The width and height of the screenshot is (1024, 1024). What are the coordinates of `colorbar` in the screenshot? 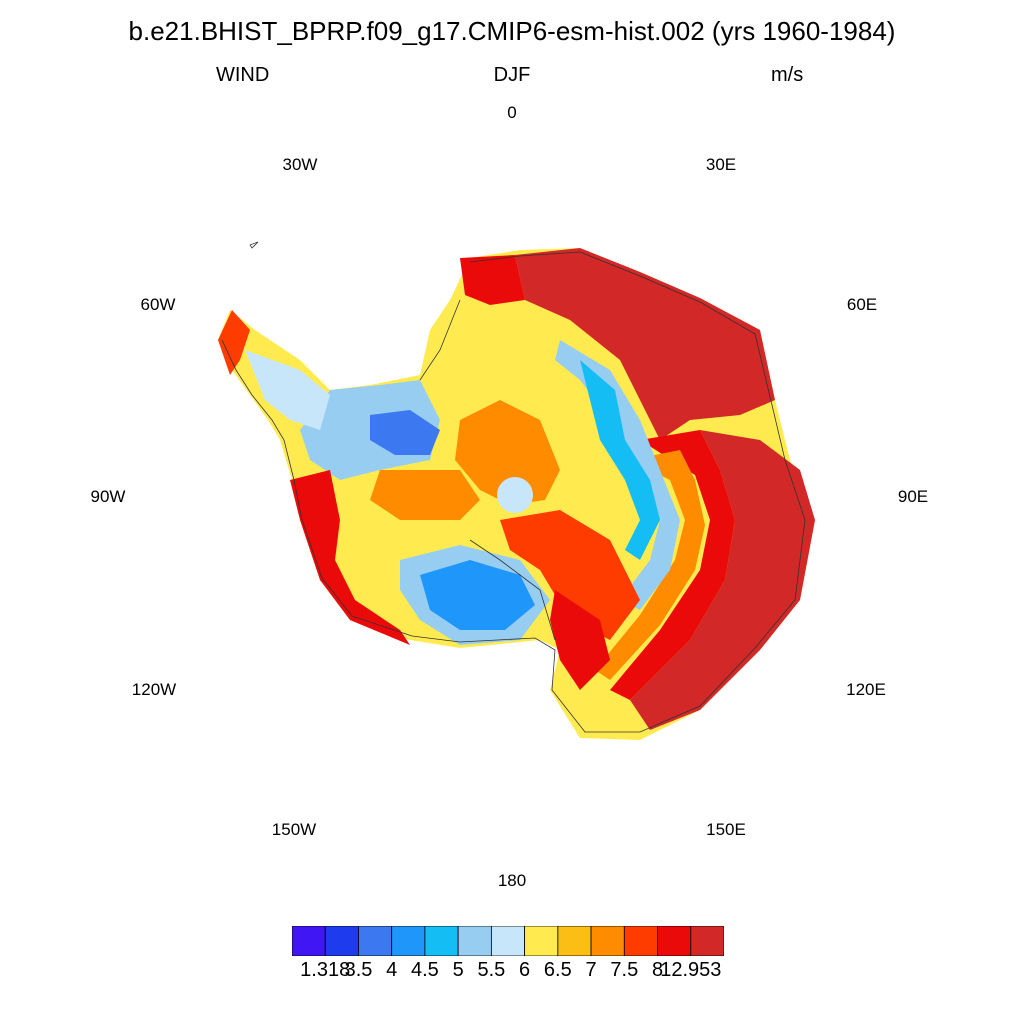 It's located at (508, 941).